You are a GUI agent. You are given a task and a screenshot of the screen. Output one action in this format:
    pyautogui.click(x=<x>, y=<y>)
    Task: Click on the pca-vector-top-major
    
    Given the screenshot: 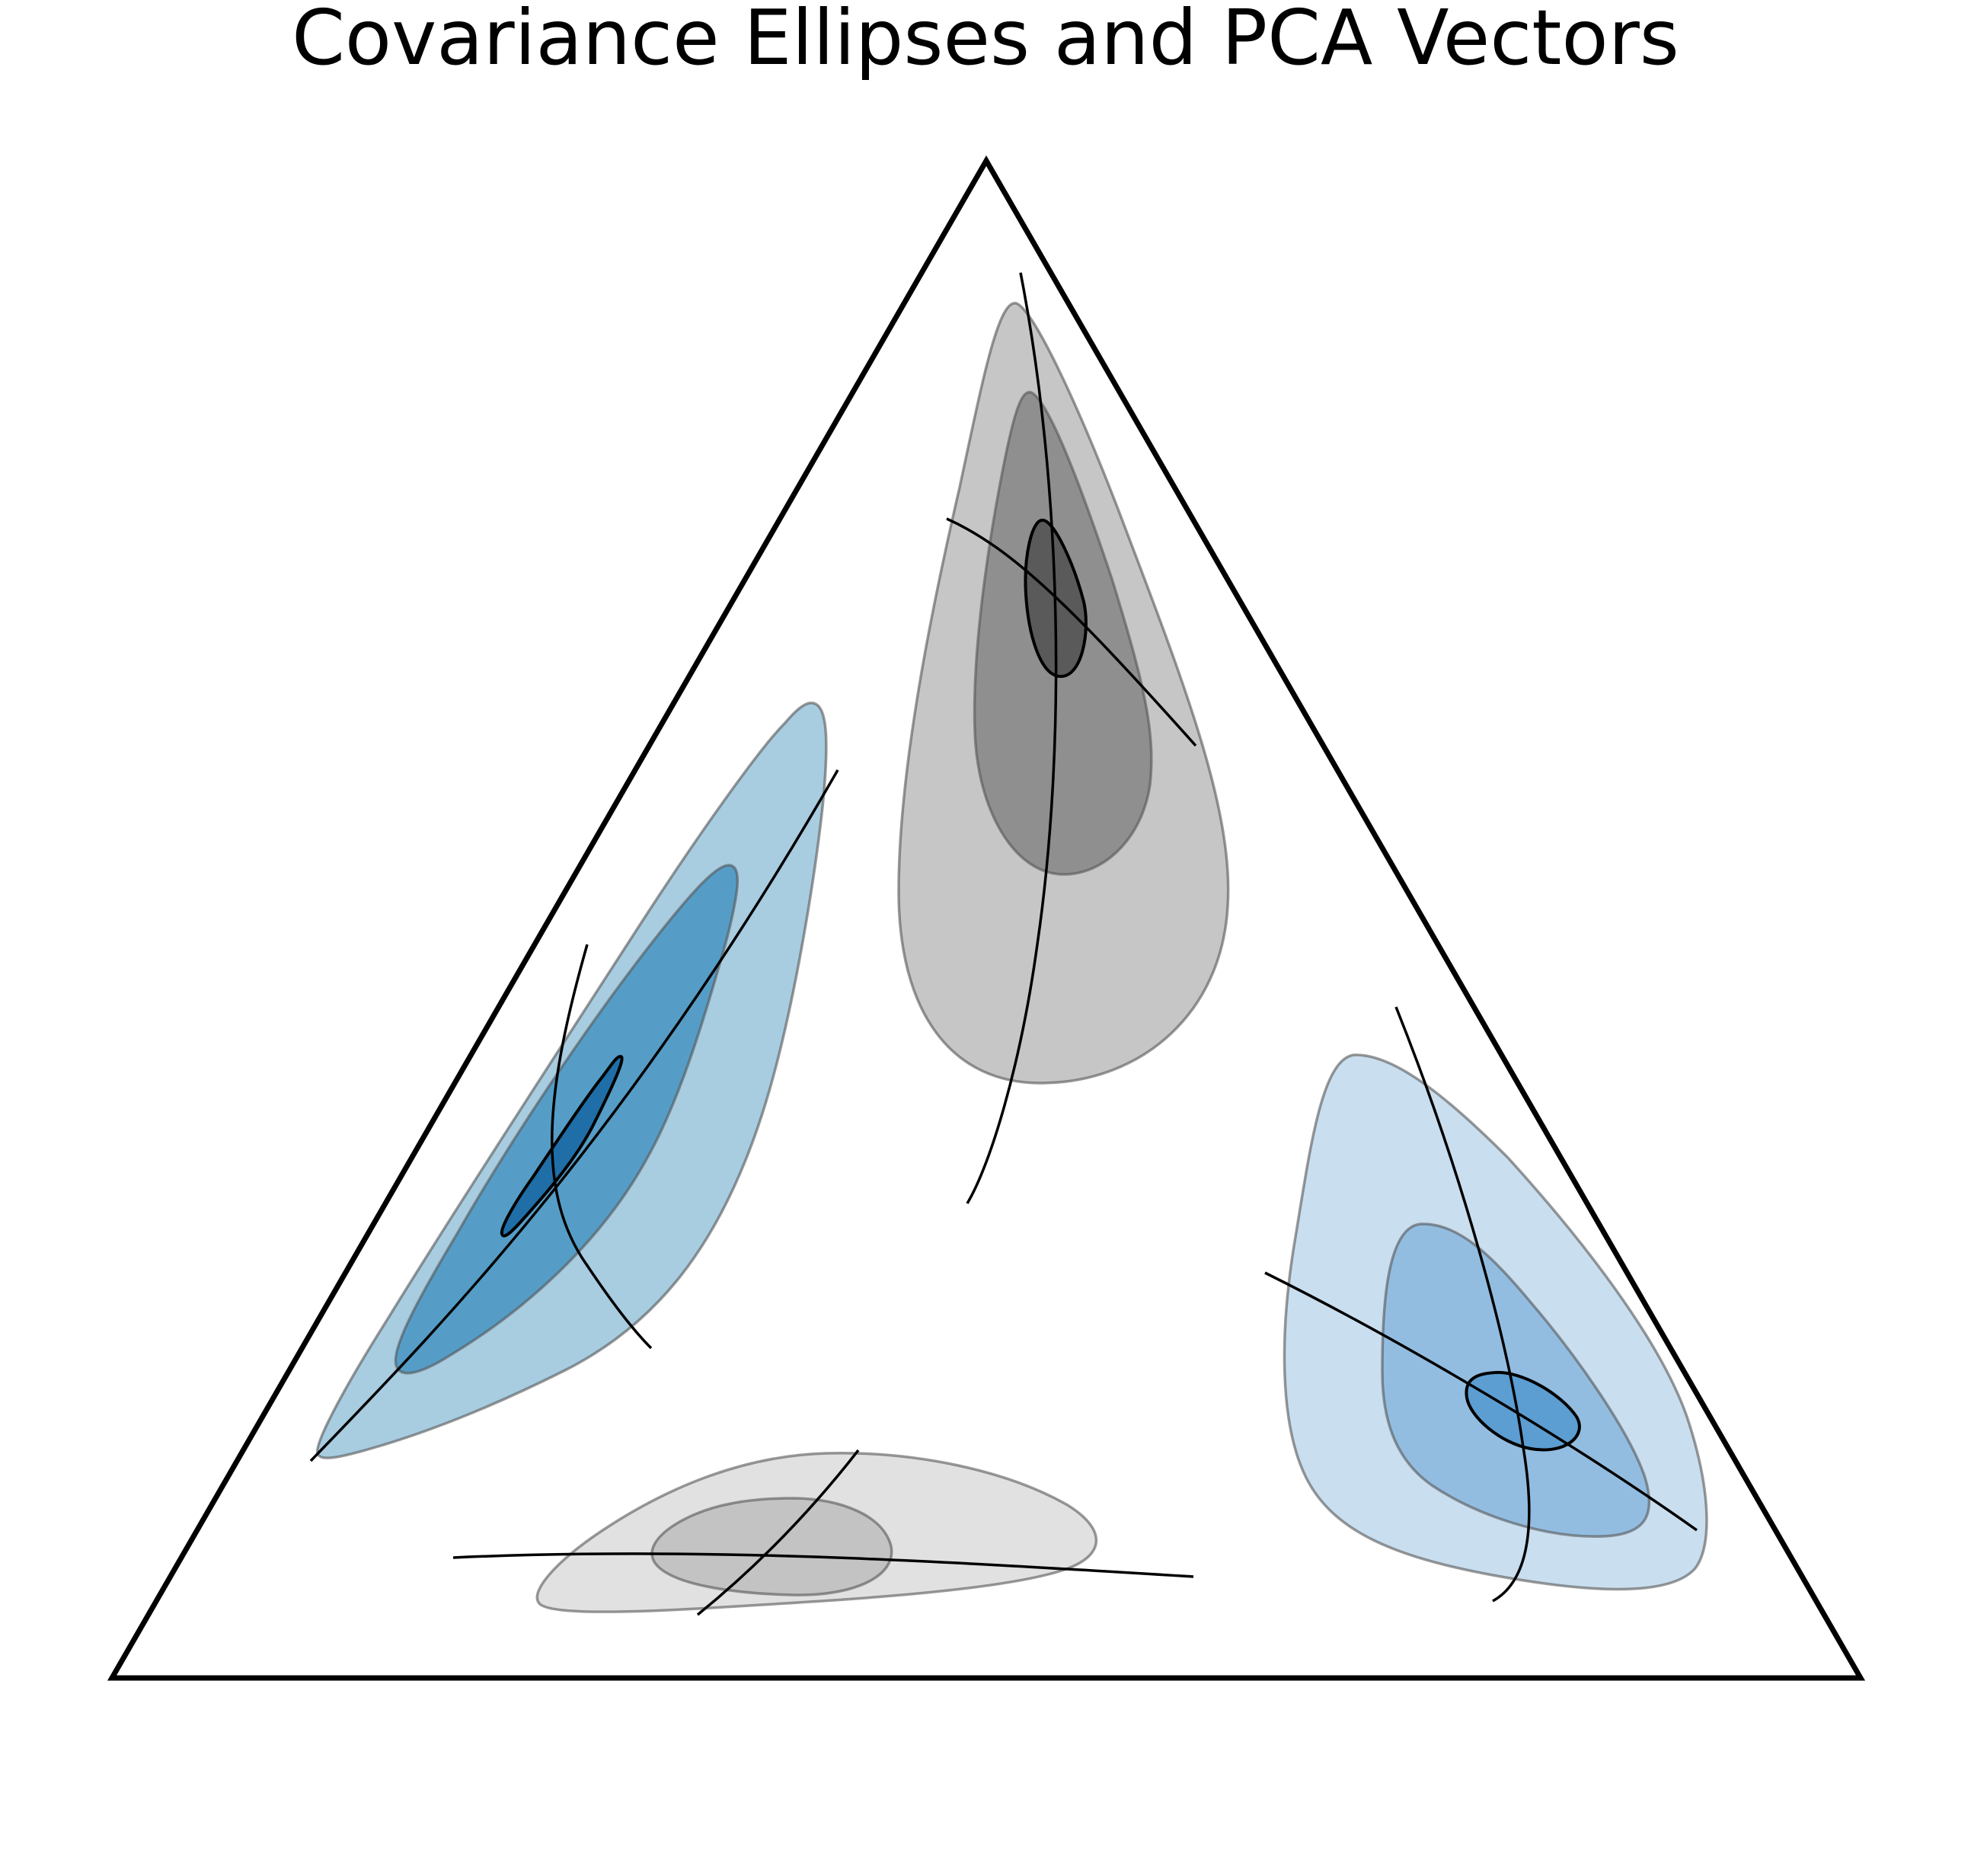 What is the action you would take?
    pyautogui.click(x=1012, y=738)
    